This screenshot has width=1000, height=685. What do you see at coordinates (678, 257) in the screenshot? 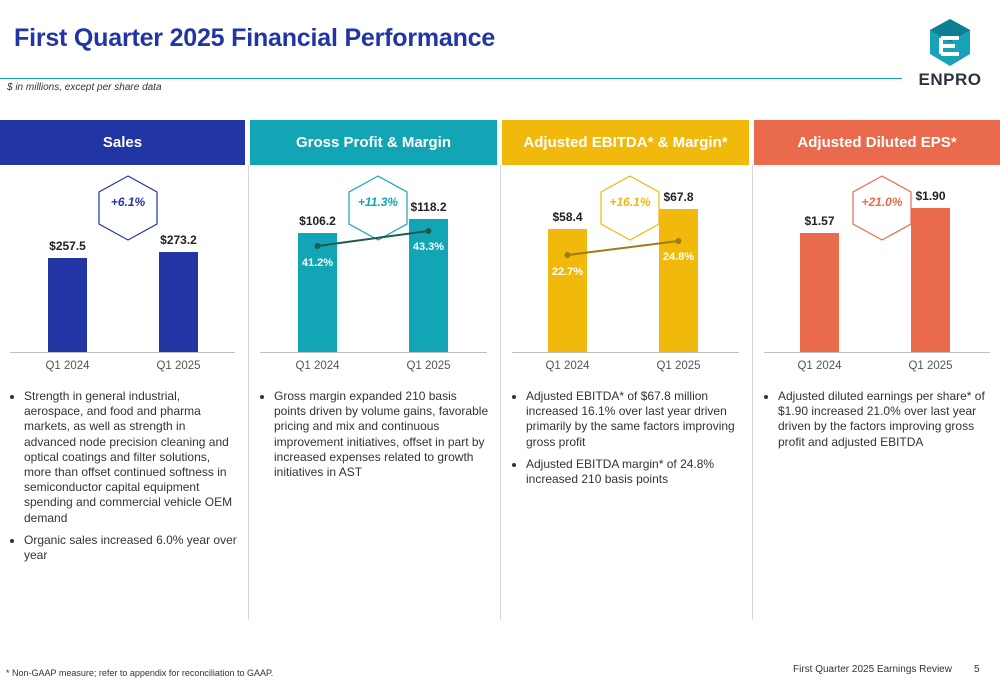
I see `margin-label: 24.8%` at bounding box center [678, 257].